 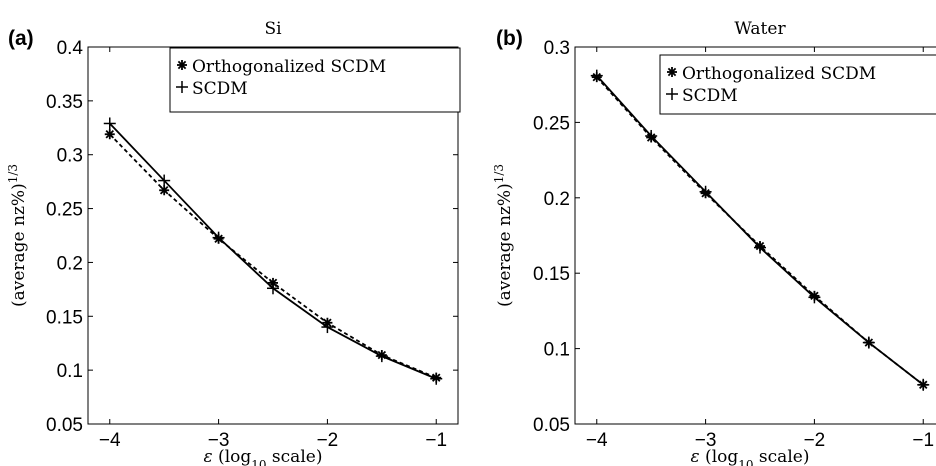 What do you see at coordinates (273, 29) in the screenshot?
I see `chart-title: Si` at bounding box center [273, 29].